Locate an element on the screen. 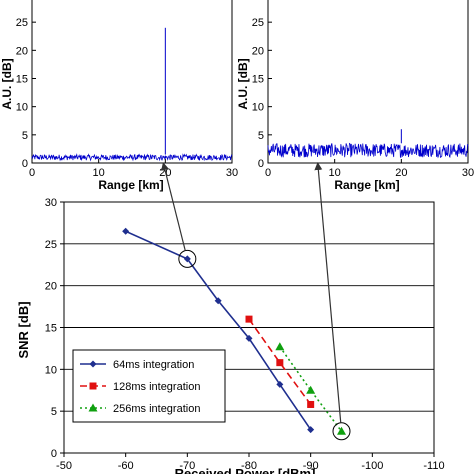  x-tick-label: -60 is located at coordinates (126, 466).